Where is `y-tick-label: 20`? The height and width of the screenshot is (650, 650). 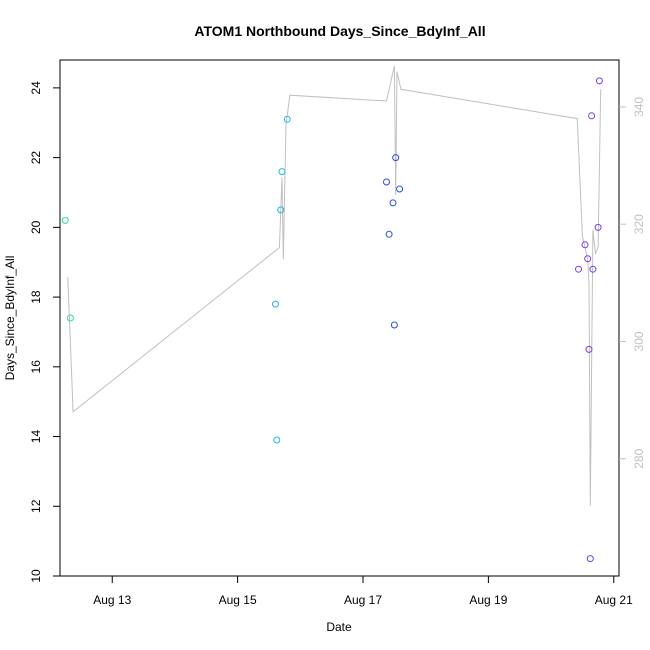
y-tick-label: 20 is located at coordinates (36, 227).